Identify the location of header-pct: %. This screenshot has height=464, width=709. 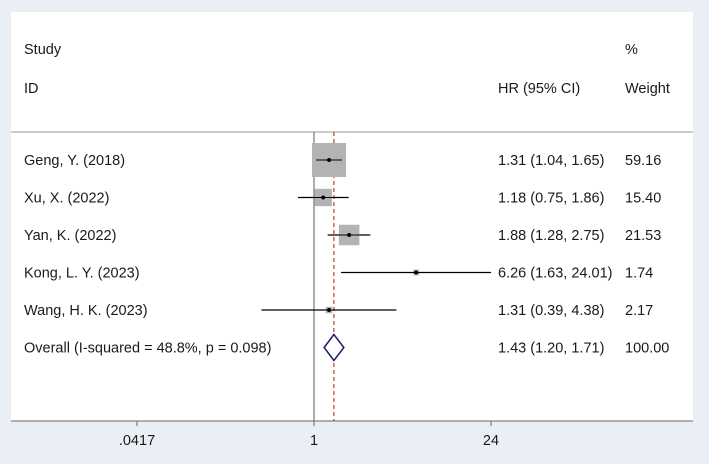
(631, 50).